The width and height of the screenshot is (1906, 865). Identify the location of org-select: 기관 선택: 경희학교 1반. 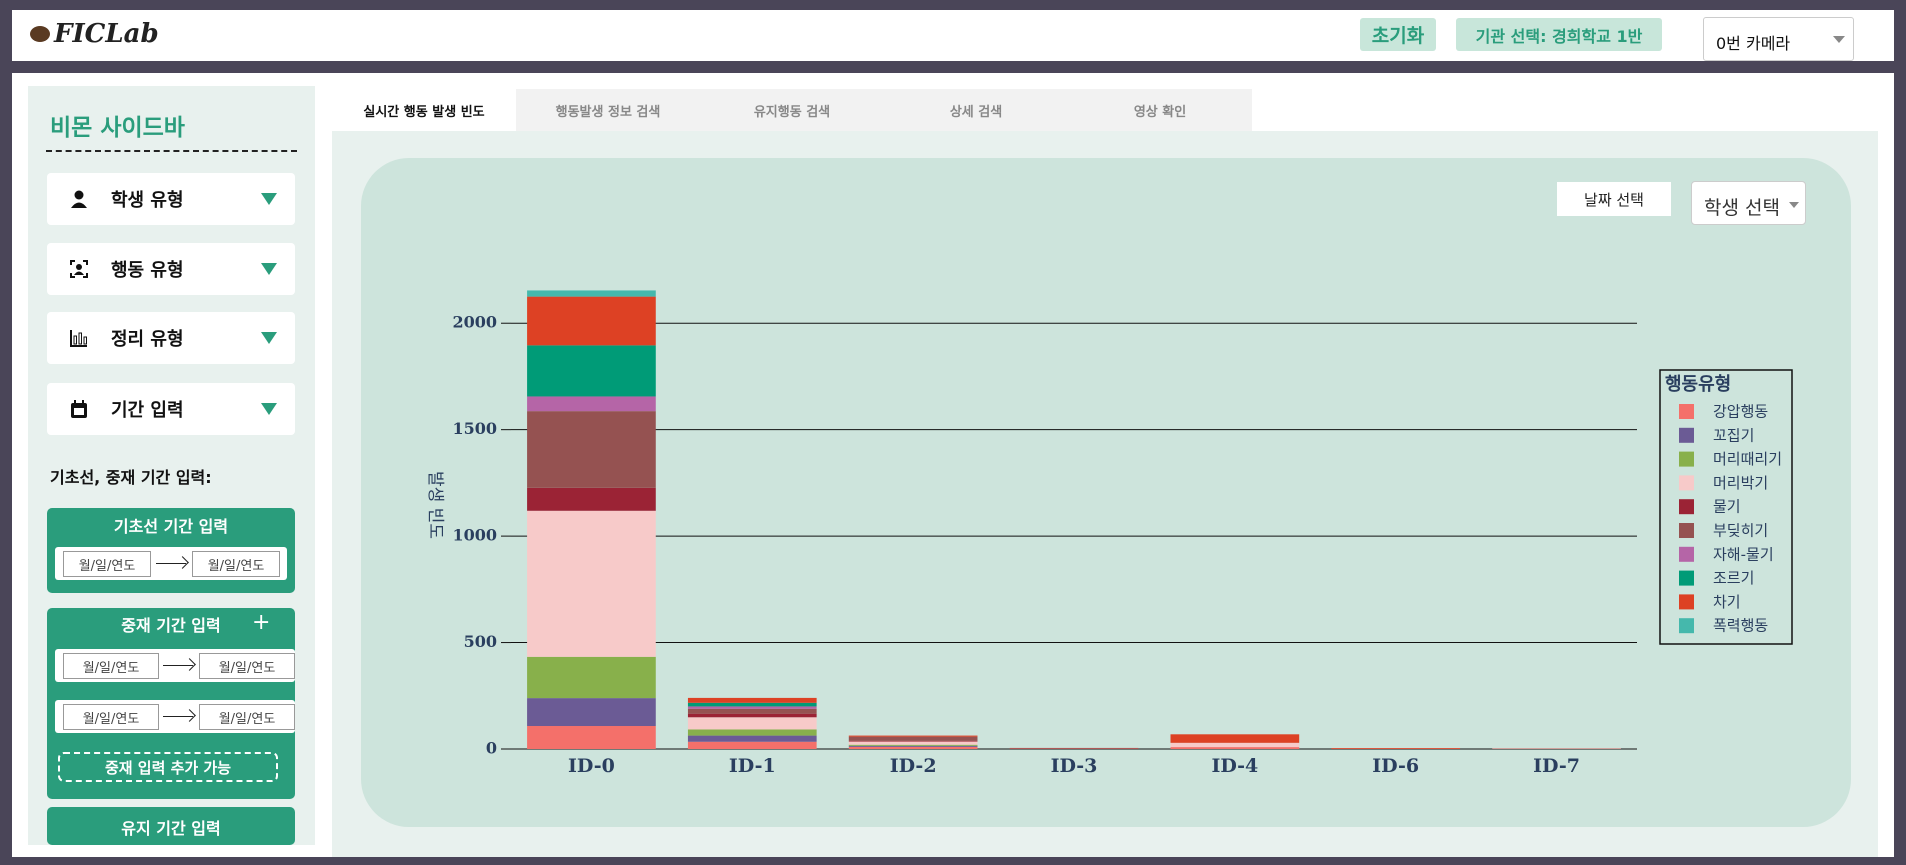
(1559, 34).